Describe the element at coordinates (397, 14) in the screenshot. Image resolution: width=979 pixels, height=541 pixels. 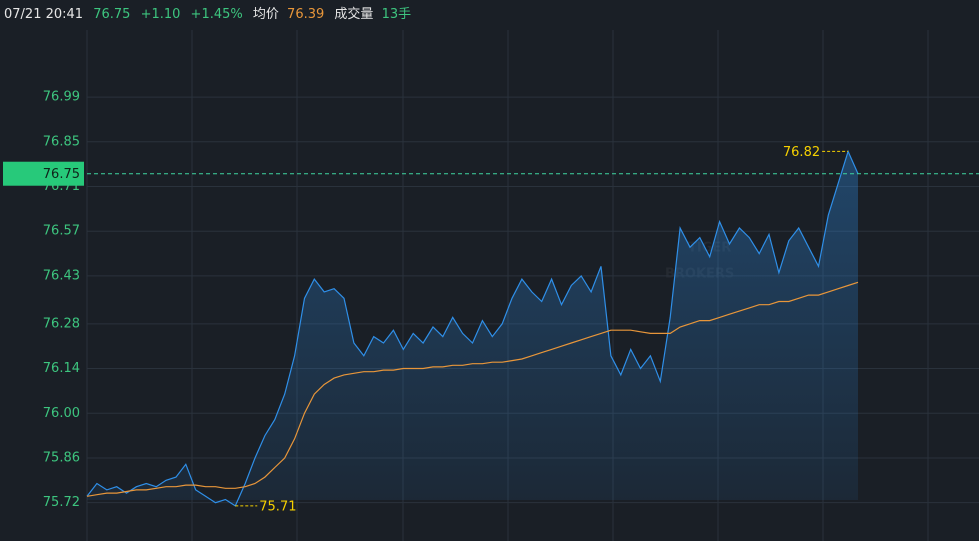
I see `volume: 13手` at that location.